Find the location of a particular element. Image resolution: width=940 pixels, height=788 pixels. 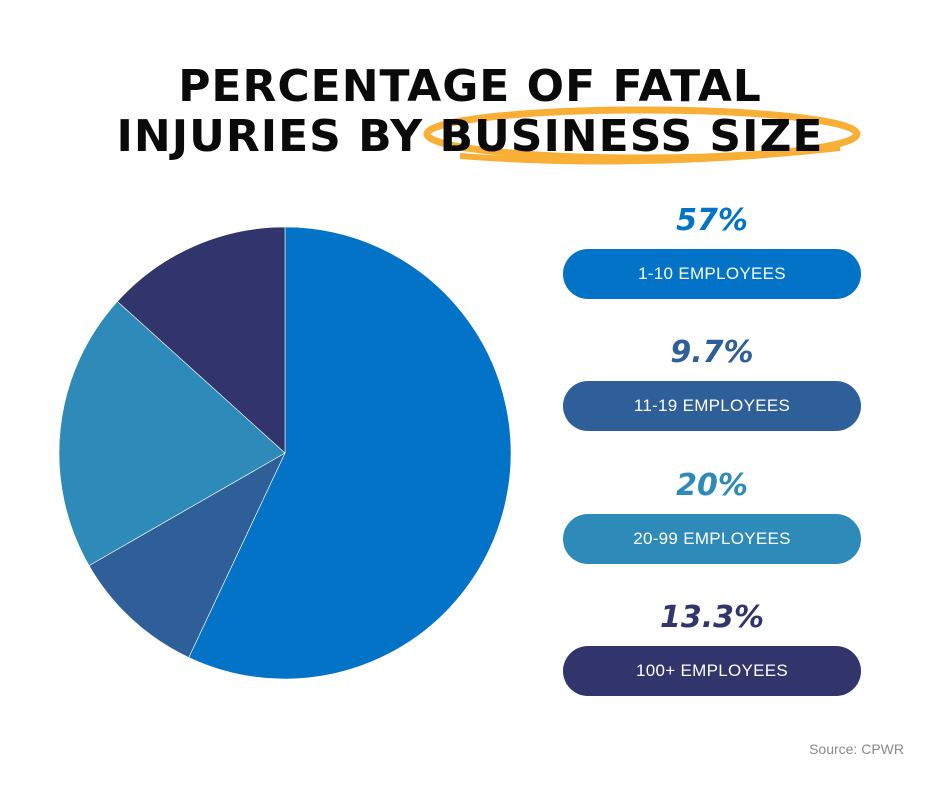

chart-title-line2: INJURIES BY BUSINESS SIZE is located at coordinates (470, 137).